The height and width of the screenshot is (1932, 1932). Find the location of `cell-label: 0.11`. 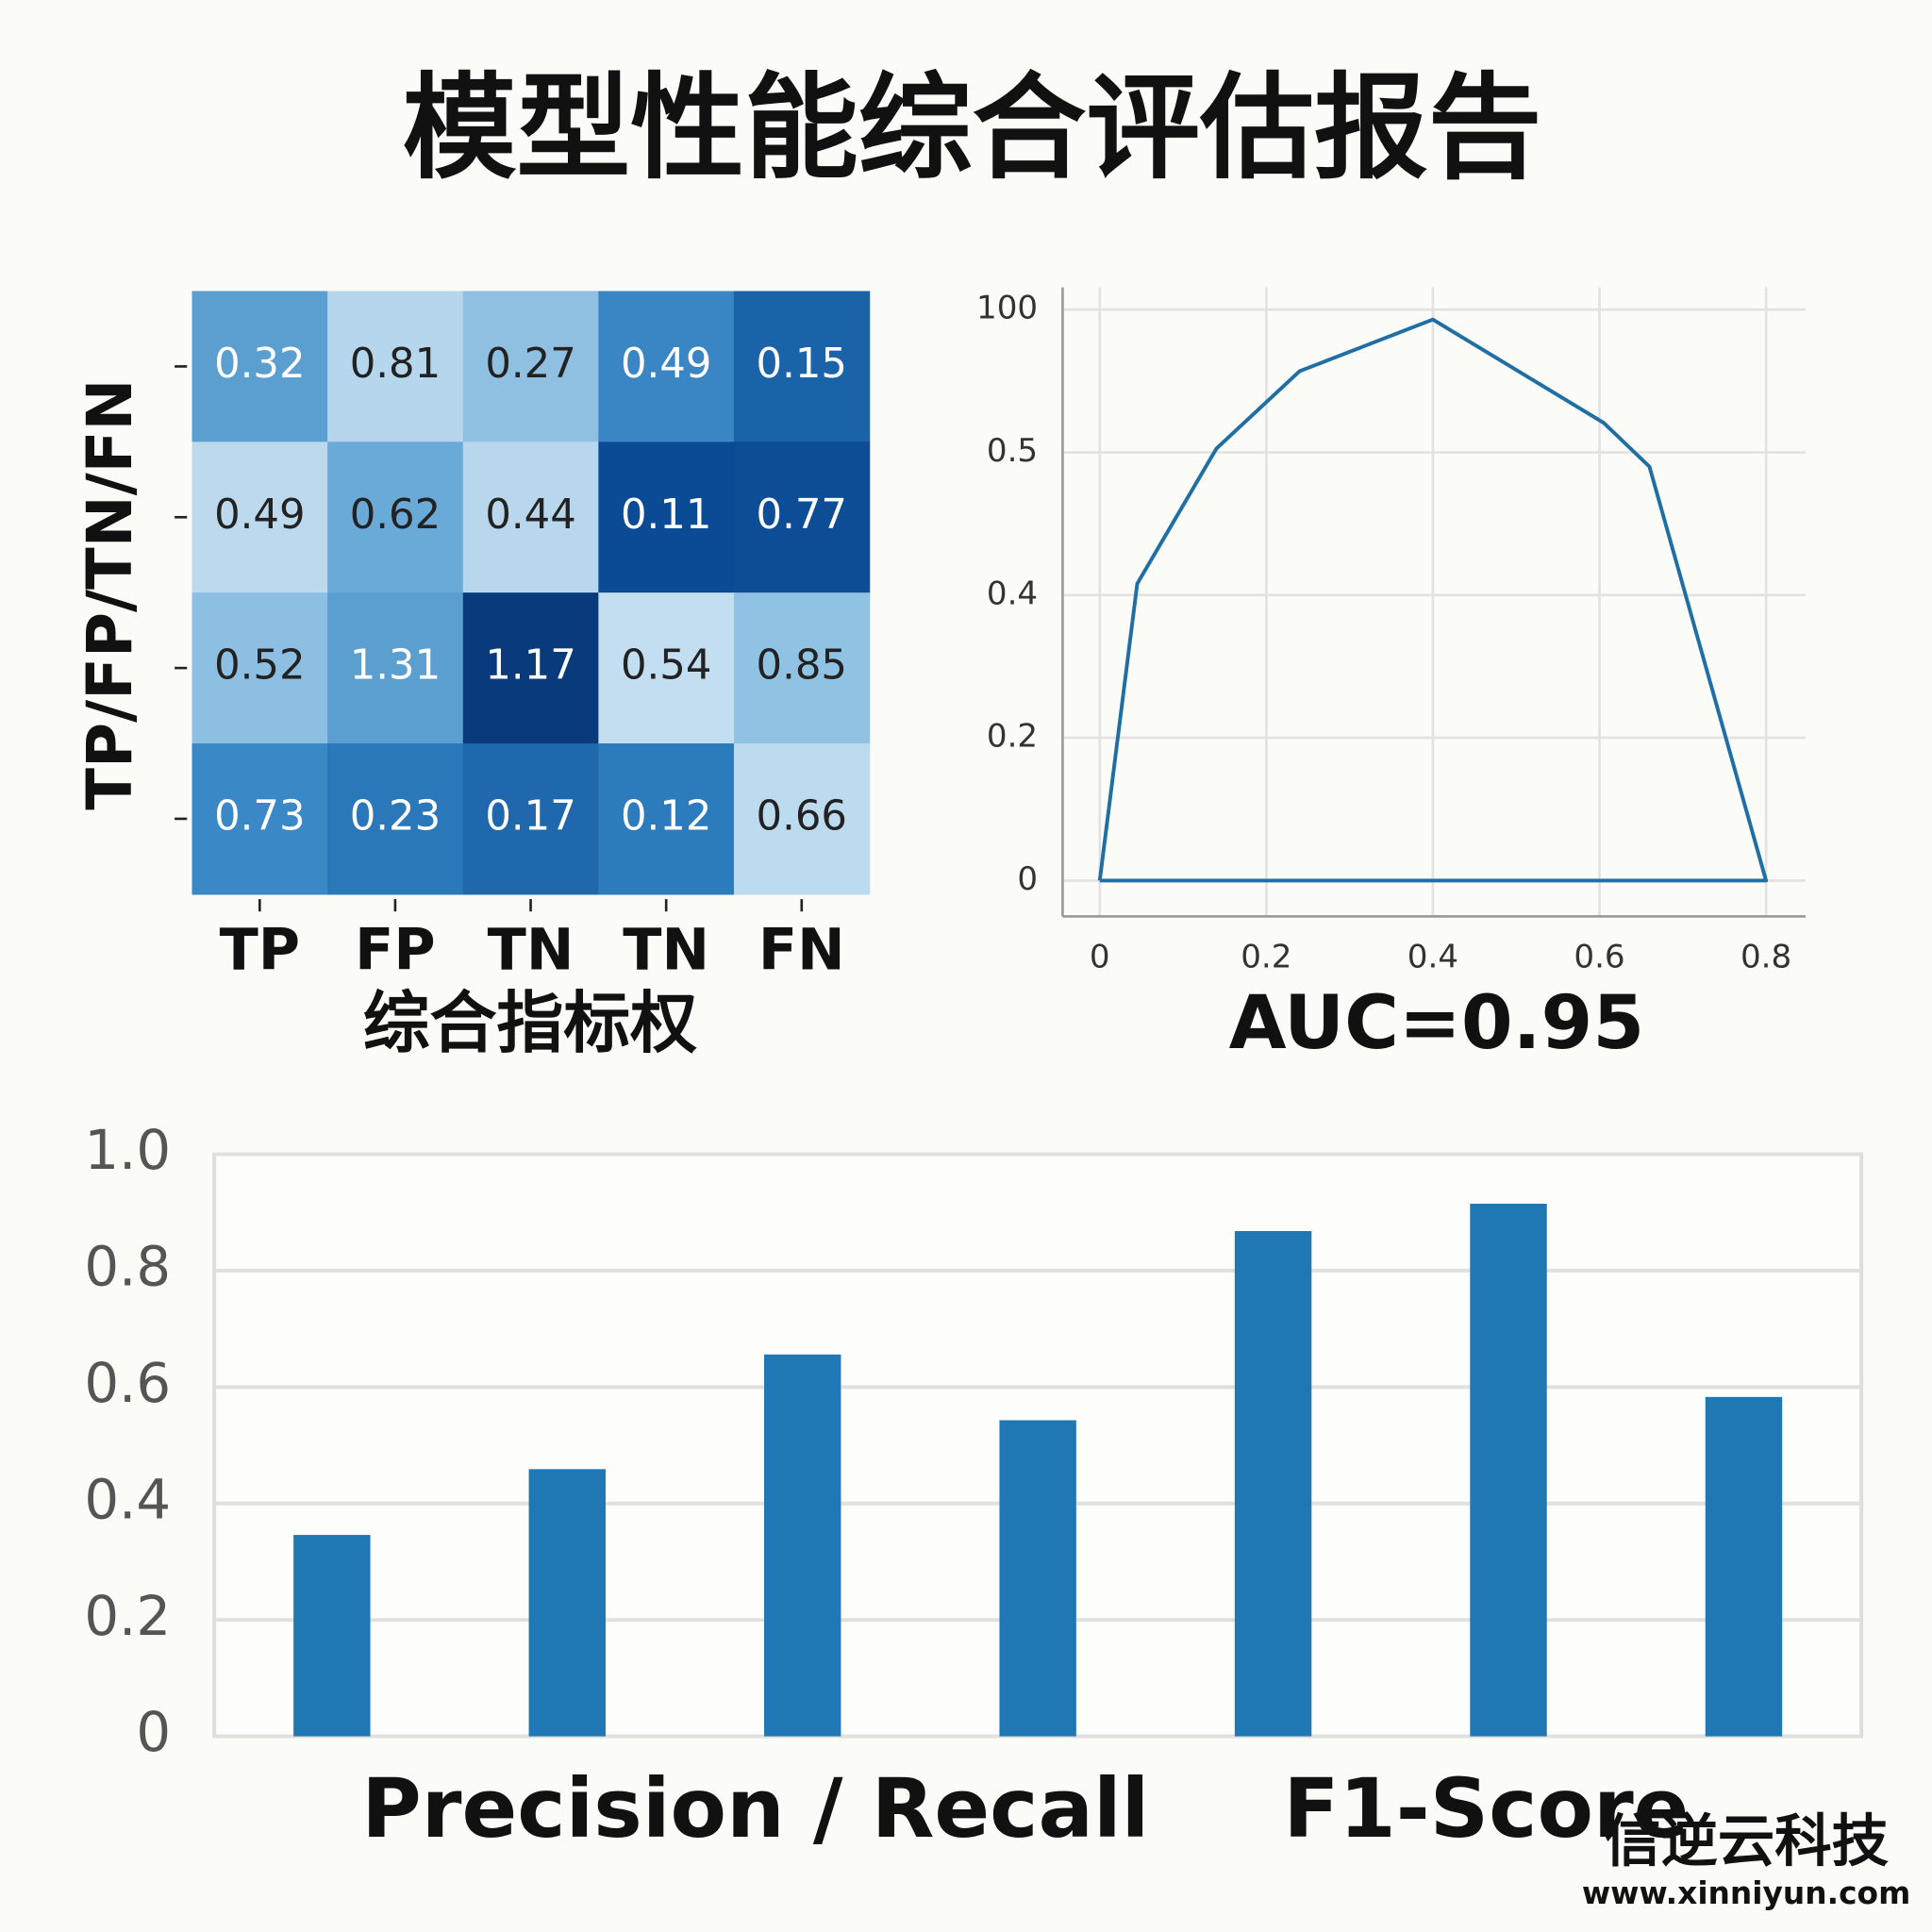

cell-label: 0.11 is located at coordinates (666, 515).